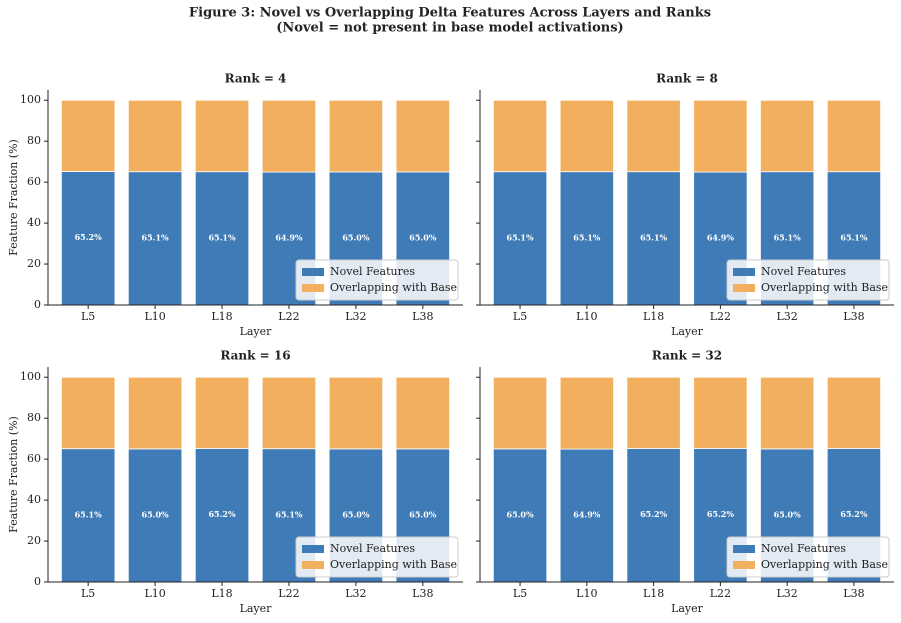  Describe the element at coordinates (34, 222) in the screenshot. I see `y-tick-label: 40` at that location.